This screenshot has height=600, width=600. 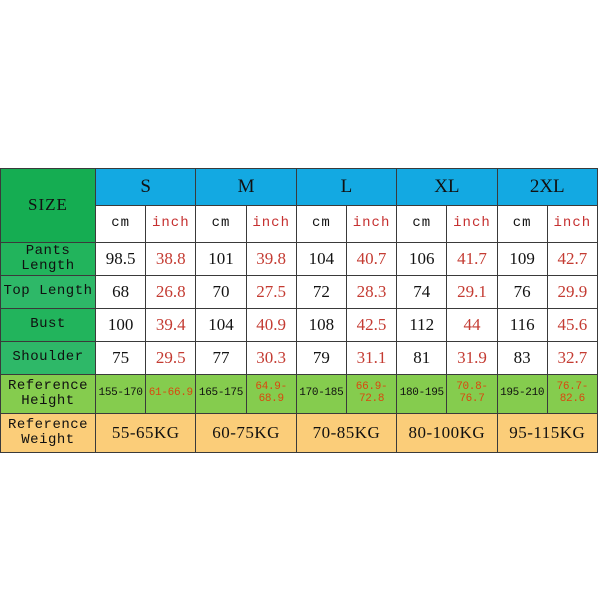 I want to click on row-label-bust: Bust, so click(x=48, y=325).